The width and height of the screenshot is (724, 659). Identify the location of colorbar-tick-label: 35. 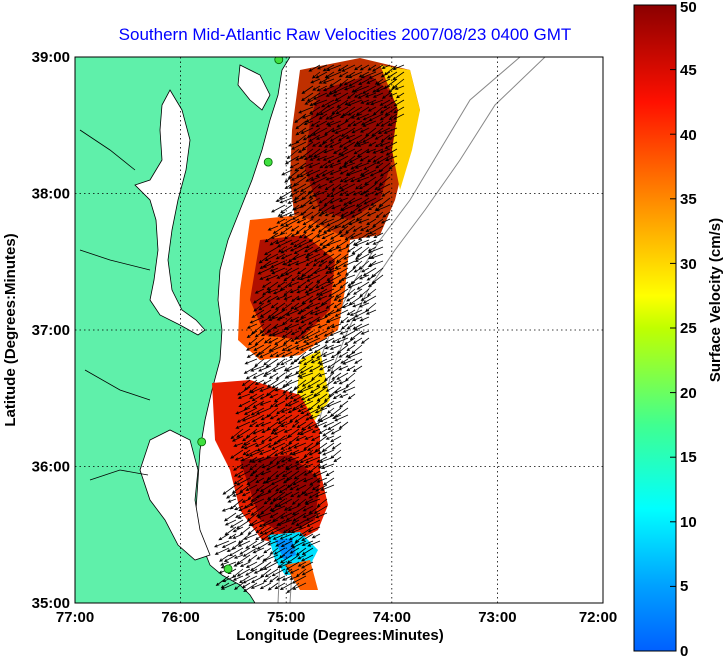
(688, 199).